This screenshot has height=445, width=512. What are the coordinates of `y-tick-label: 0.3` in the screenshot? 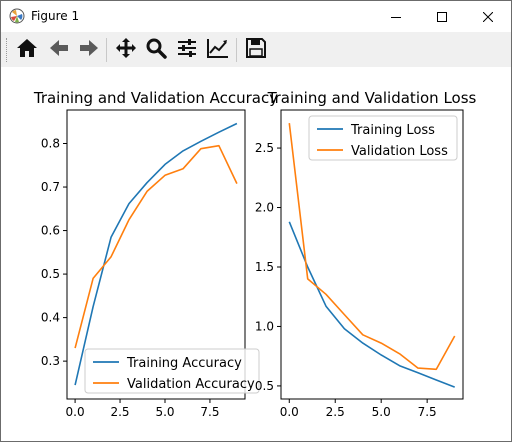 It's located at (50, 361).